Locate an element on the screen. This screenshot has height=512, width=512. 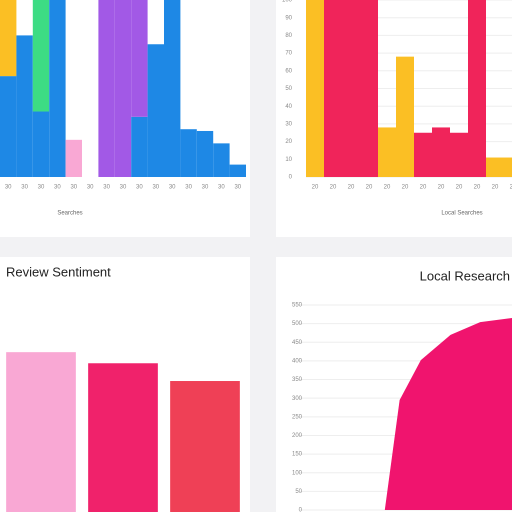
y-tick-label: 300 is located at coordinates (297, 399).